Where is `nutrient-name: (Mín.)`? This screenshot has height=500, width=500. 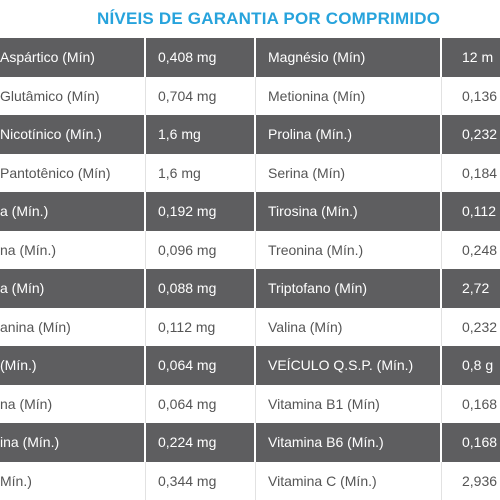 nutrient-name: (Mín.) is located at coordinates (73, 365).